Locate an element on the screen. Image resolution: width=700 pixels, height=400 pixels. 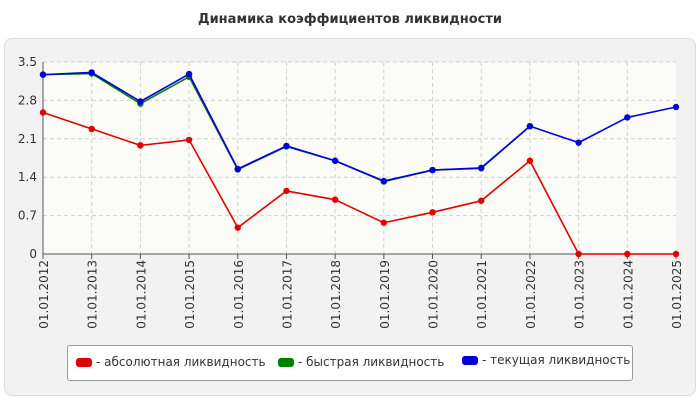
legend-item-current: - текущая ликвидность is located at coordinates (546, 360).